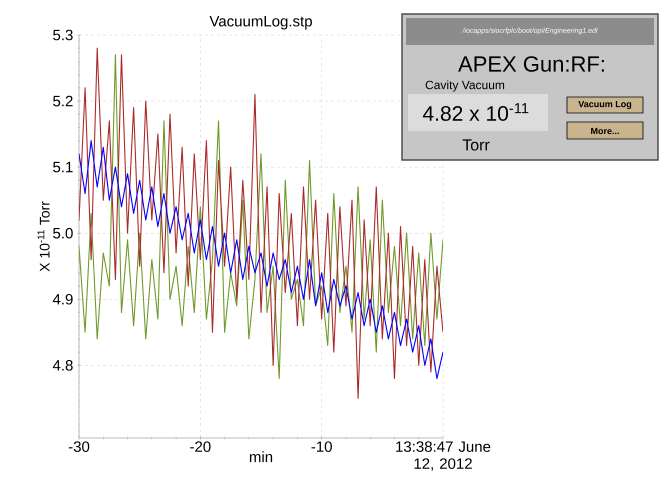 The width and height of the screenshot is (662, 485). Describe the element at coordinates (321, 446) in the screenshot. I see `x-tick-label: -10` at that location.